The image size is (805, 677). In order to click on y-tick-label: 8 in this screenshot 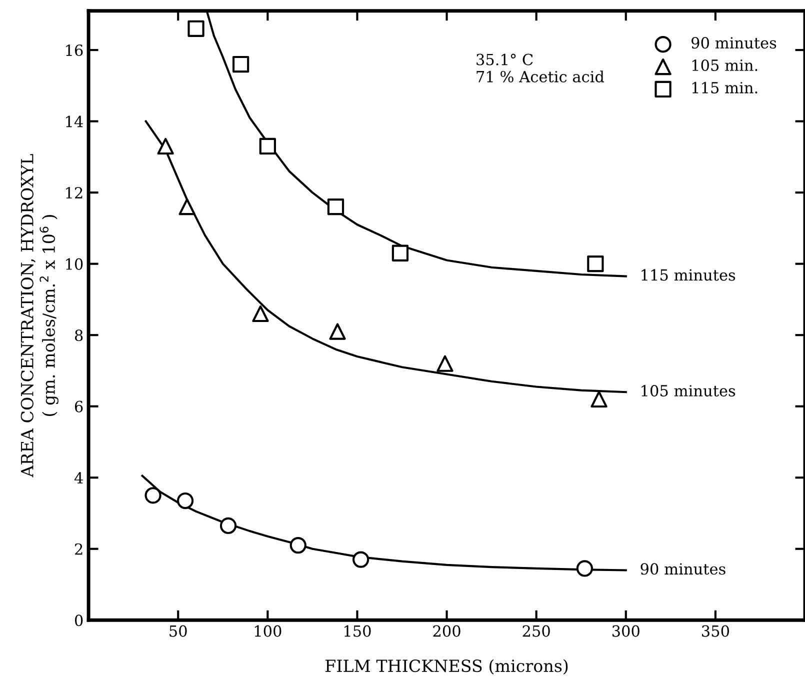, I will do `click(78, 336)`.